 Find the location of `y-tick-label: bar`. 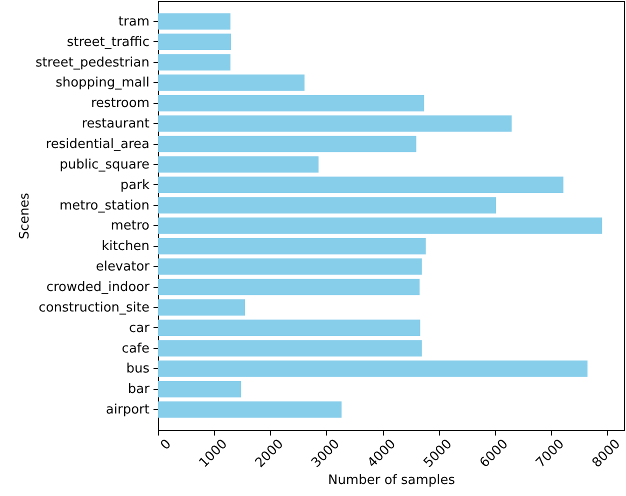

y-tick-label: bar is located at coordinates (139, 390).